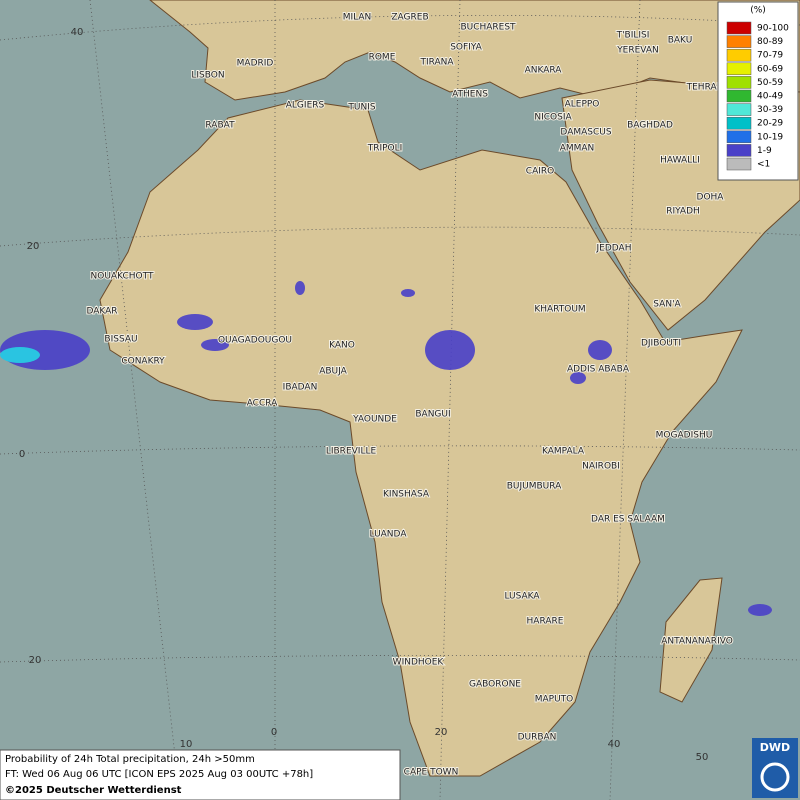 The height and width of the screenshot is (800, 800). What do you see at coordinates (351, 452) in the screenshot?
I see `city-label: LIBREVILLE` at bounding box center [351, 452].